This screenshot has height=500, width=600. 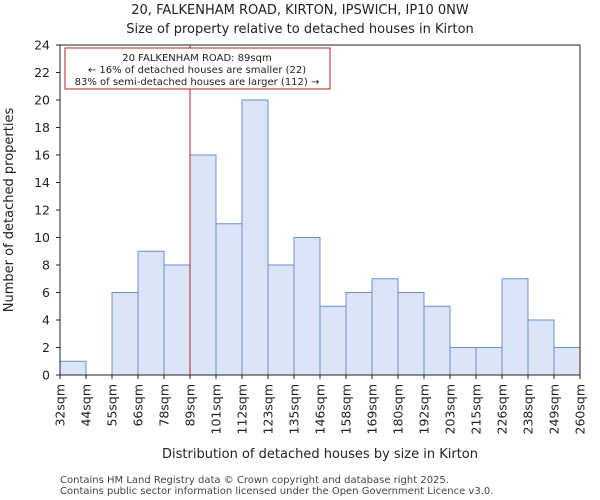 I want to click on x-tick-label: 192sqm, so click(x=424, y=409).